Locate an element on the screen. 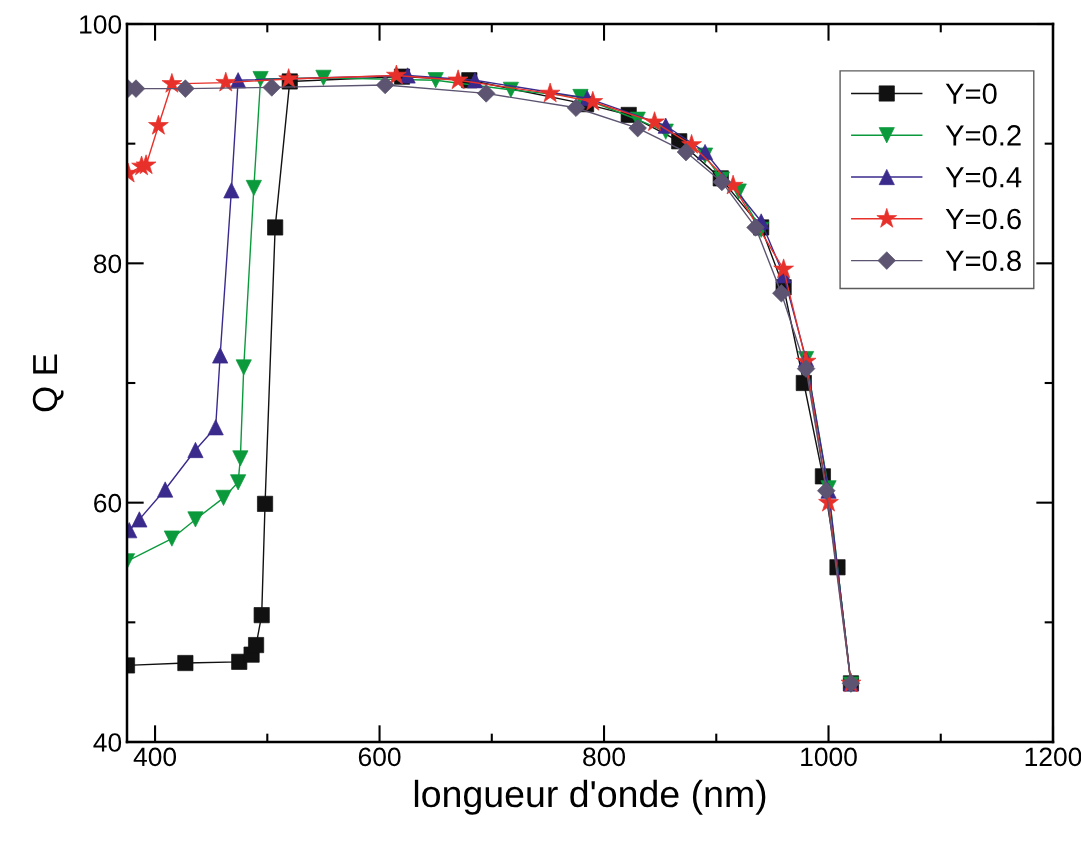 This screenshot has height=863, width=1081. legend-label: Y=0.8 is located at coordinates (983, 261).